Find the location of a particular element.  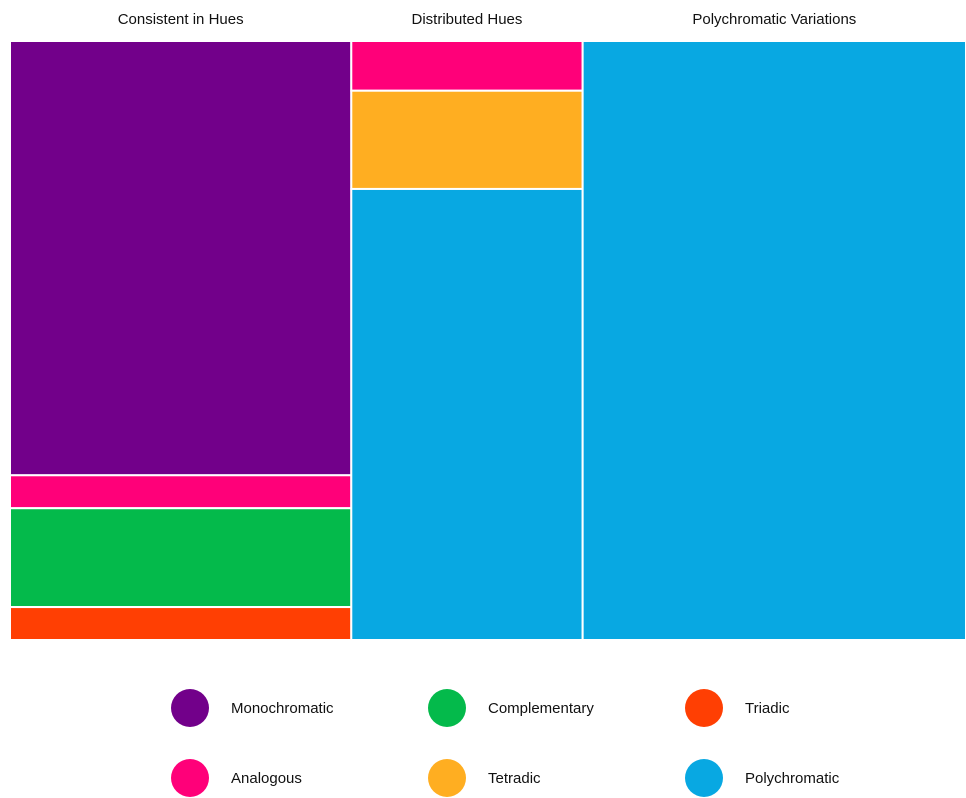

legend-label-complementary: Complementary is located at coordinates (541, 708).